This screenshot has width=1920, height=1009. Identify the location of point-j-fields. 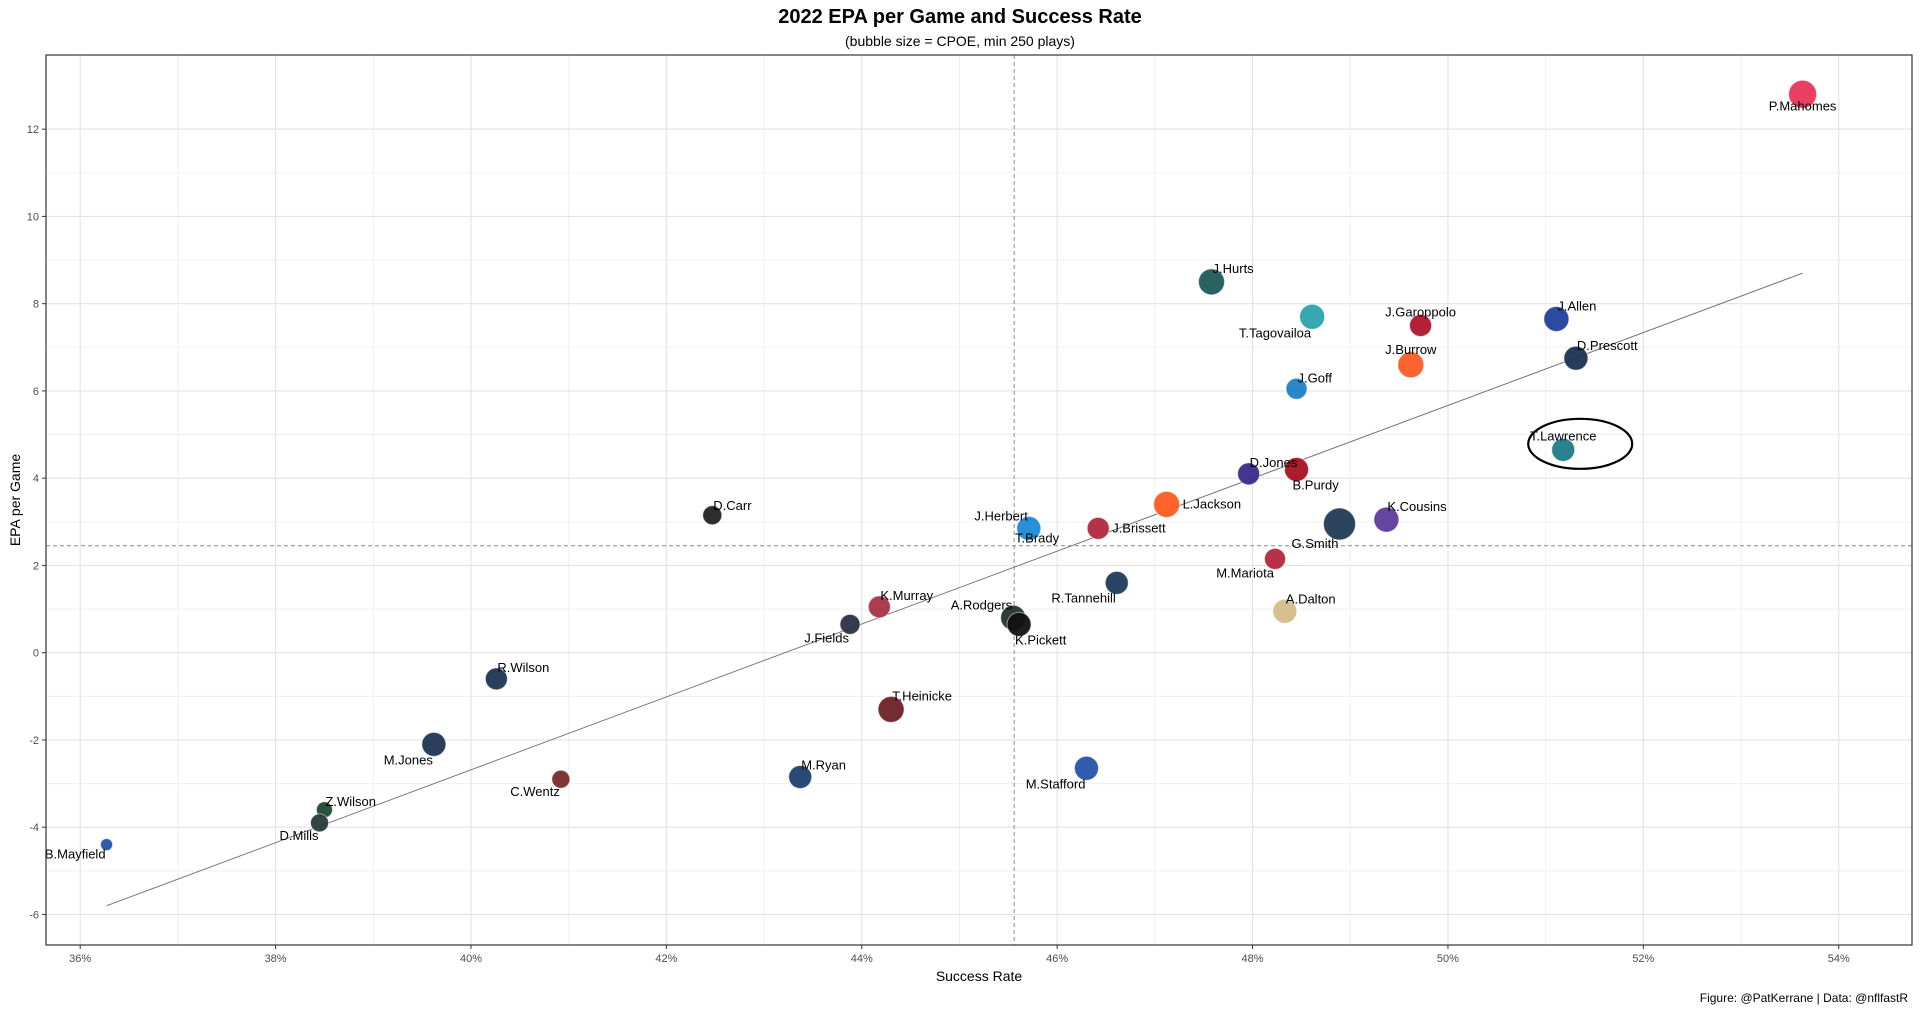
(850, 624).